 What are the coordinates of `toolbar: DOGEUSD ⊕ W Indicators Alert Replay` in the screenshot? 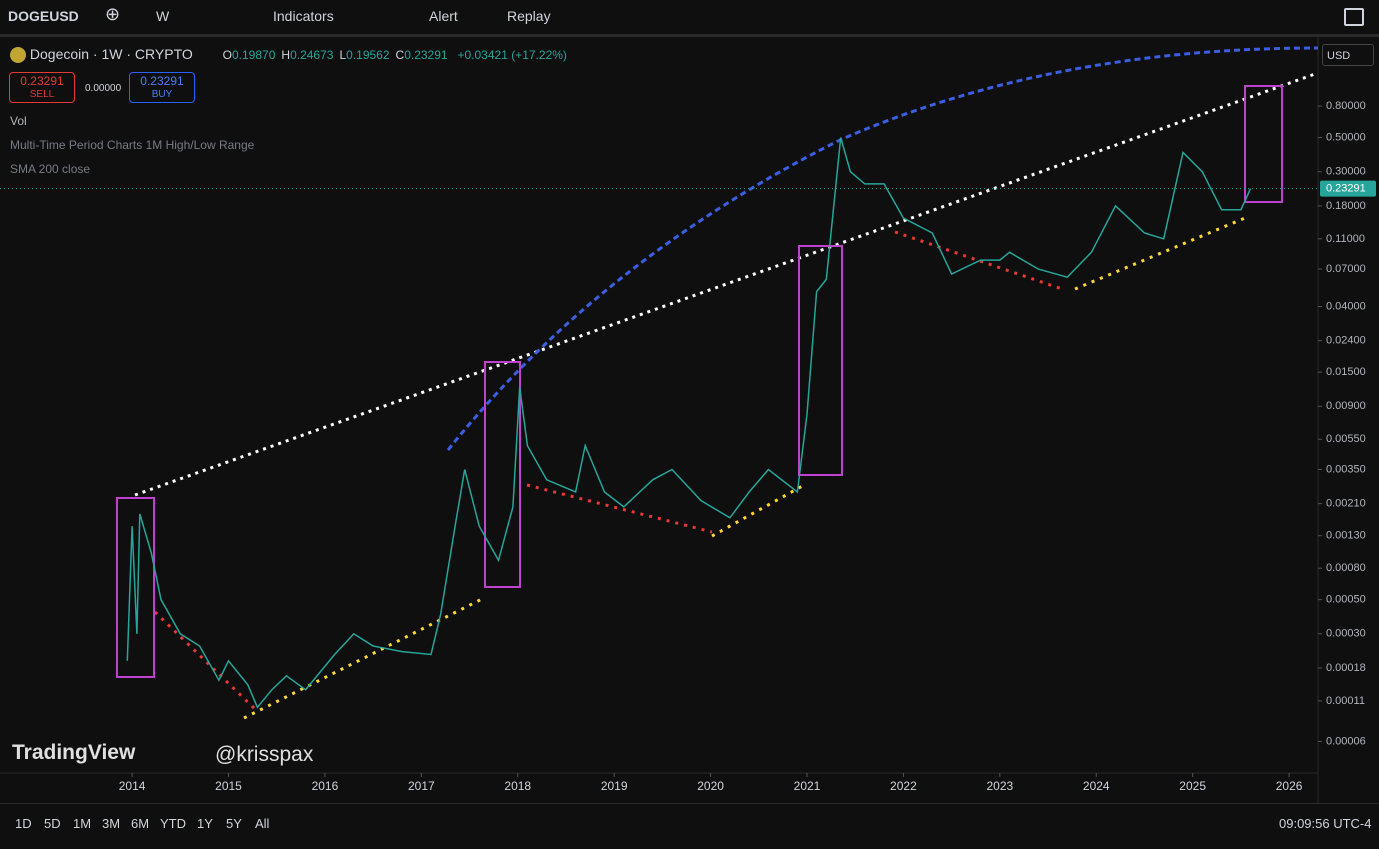 It's located at (689, 18).